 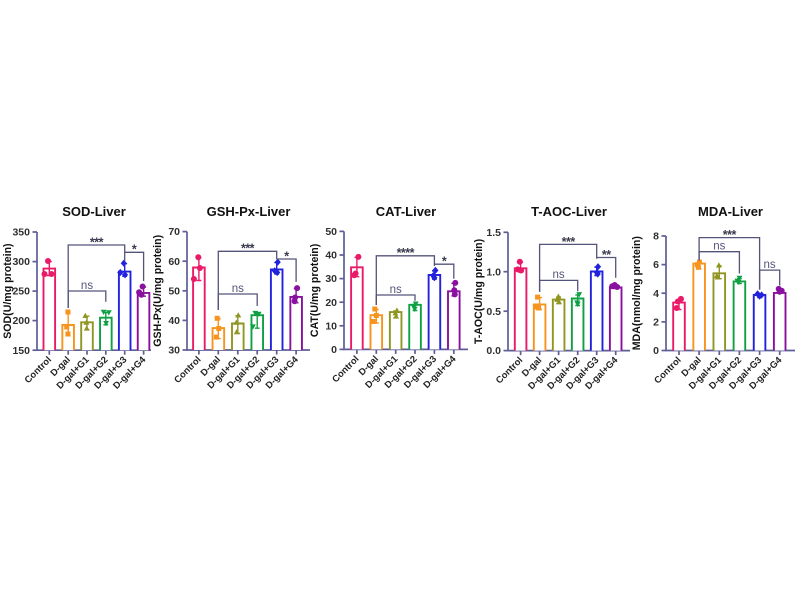 I want to click on svg-text: 300, so click(x=21, y=262).